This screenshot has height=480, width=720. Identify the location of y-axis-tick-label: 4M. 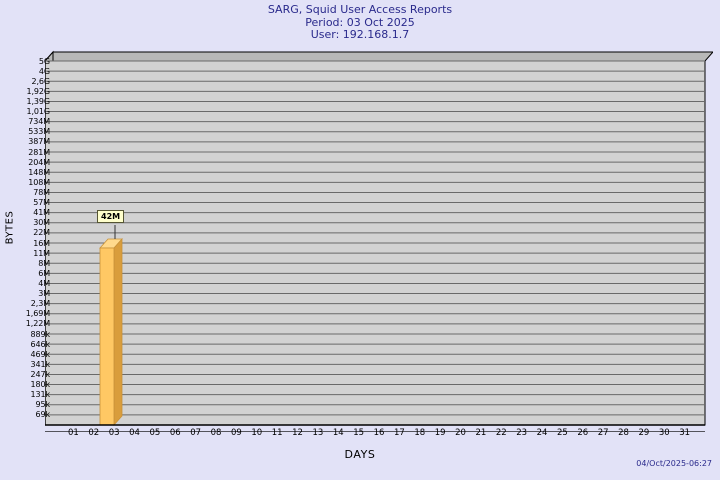
(44, 283).